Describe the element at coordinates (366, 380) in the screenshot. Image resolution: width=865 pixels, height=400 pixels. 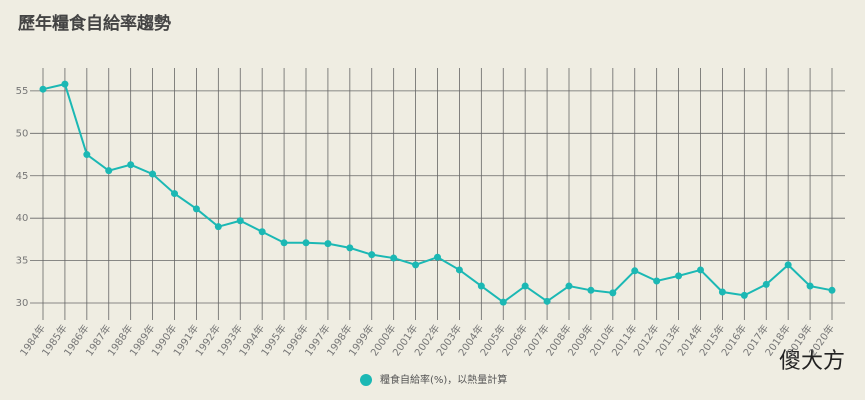
I see `legend-marker` at that location.